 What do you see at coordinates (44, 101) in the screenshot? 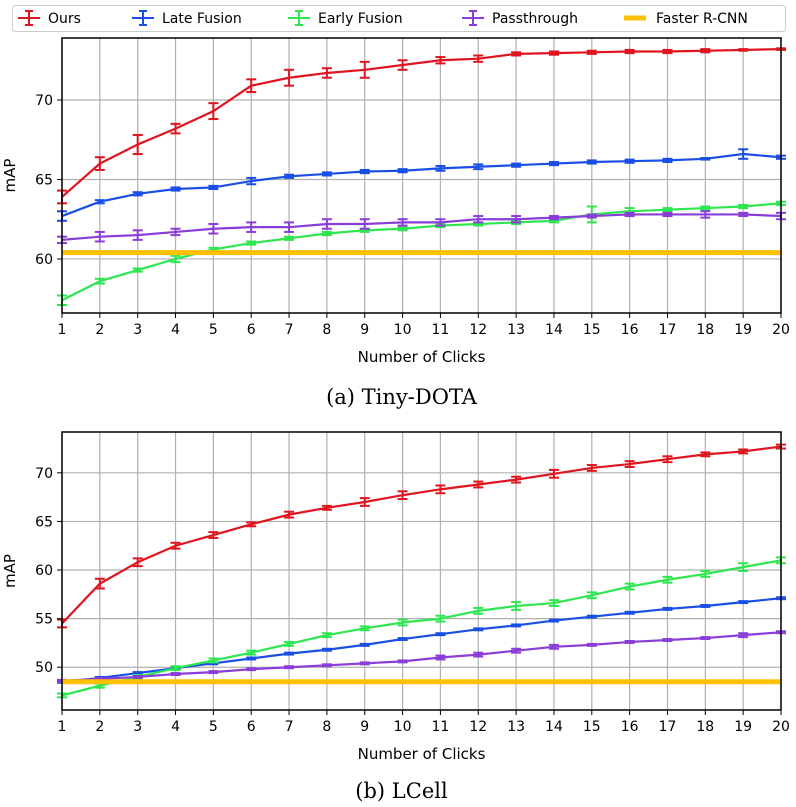
I see `y-tick-label: 70` at bounding box center [44, 101].